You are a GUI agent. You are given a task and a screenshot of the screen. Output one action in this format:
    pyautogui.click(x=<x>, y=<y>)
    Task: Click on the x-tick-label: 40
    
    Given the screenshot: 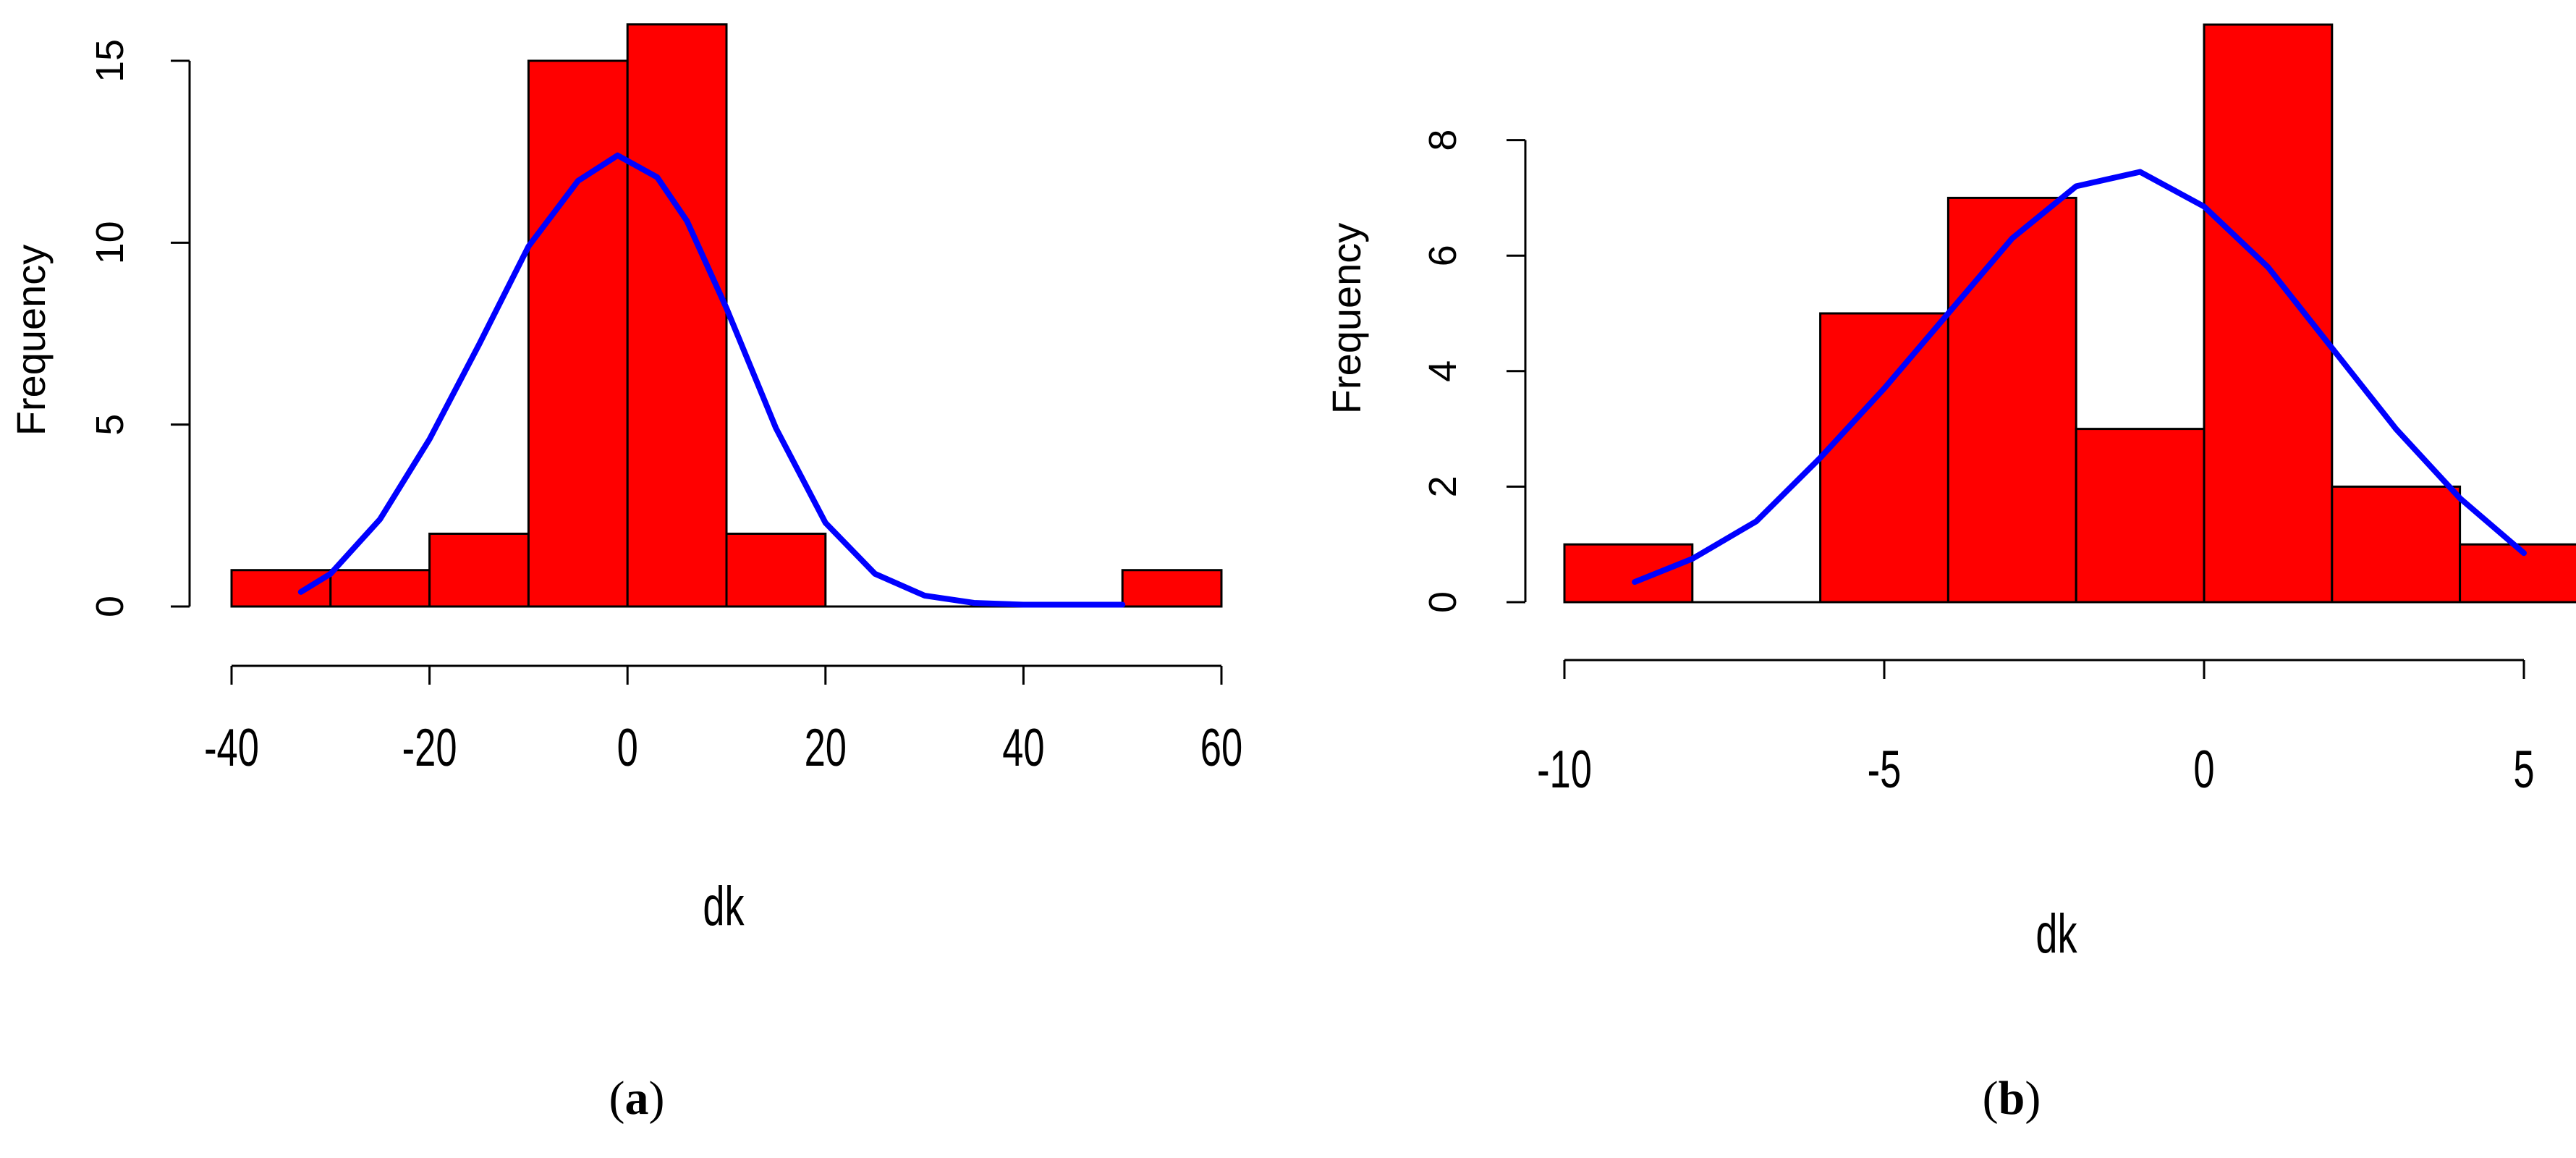 What is the action you would take?
    pyautogui.click(x=1023, y=747)
    